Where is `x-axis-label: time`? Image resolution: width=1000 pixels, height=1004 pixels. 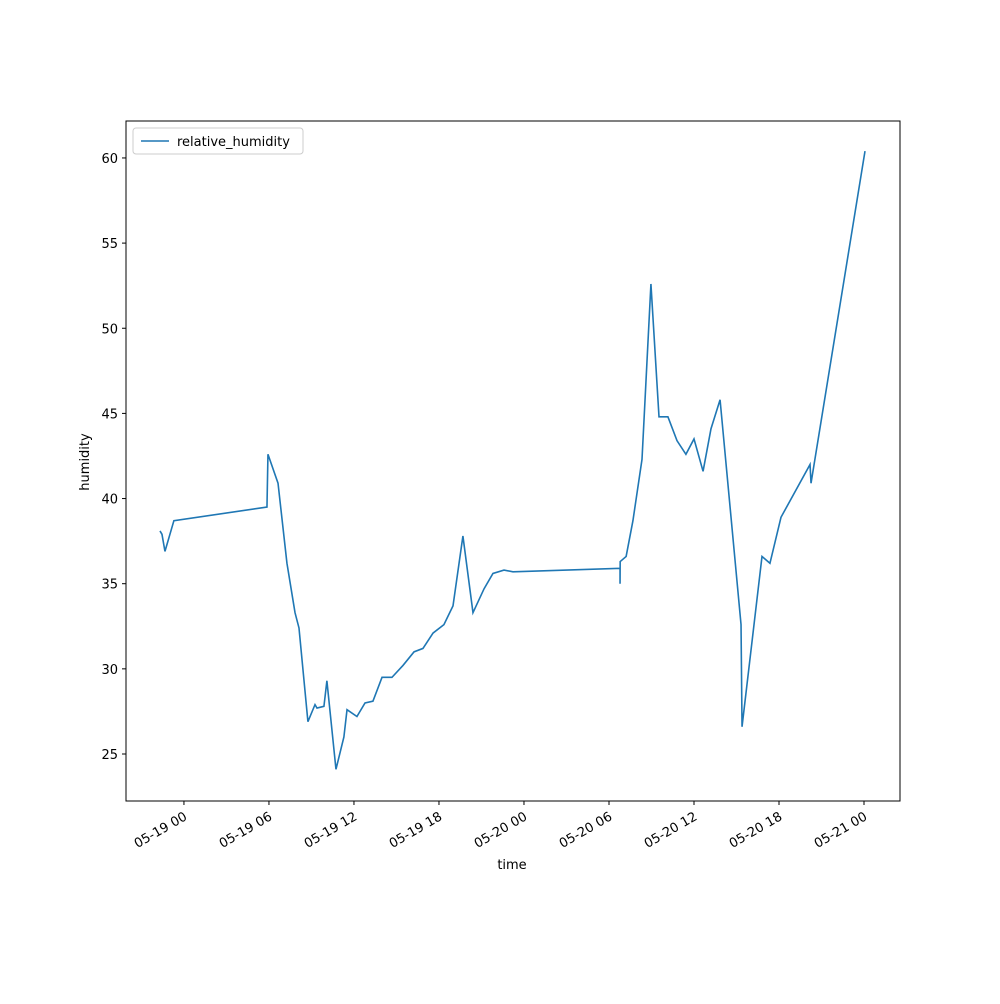
x-axis-label: time is located at coordinates (511, 865).